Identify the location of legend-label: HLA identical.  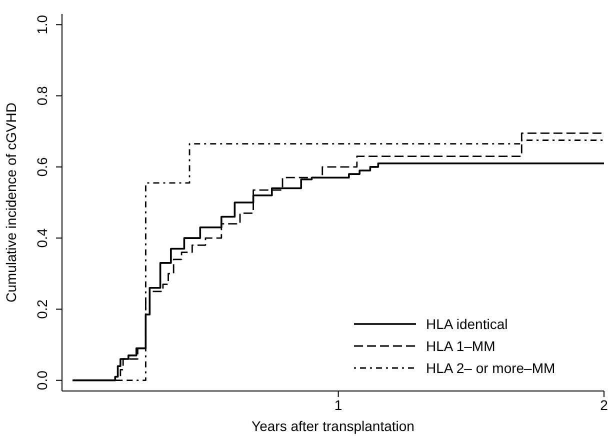
(467, 324).